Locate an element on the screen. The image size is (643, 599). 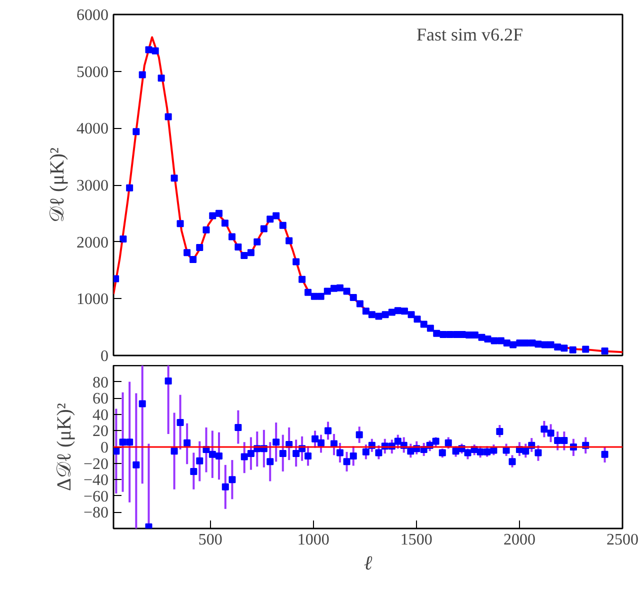
y-tick-label: 2000 is located at coordinates (92, 243).